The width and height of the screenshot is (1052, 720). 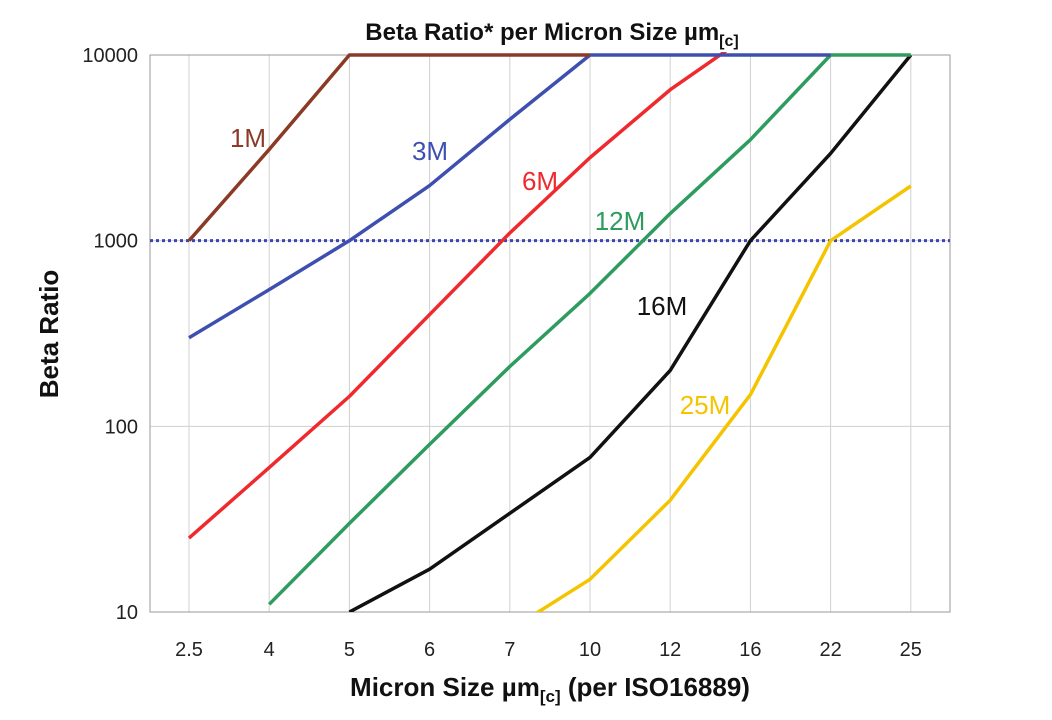 What do you see at coordinates (509, 650) in the screenshot?
I see `x-tick-label: 7` at bounding box center [509, 650].